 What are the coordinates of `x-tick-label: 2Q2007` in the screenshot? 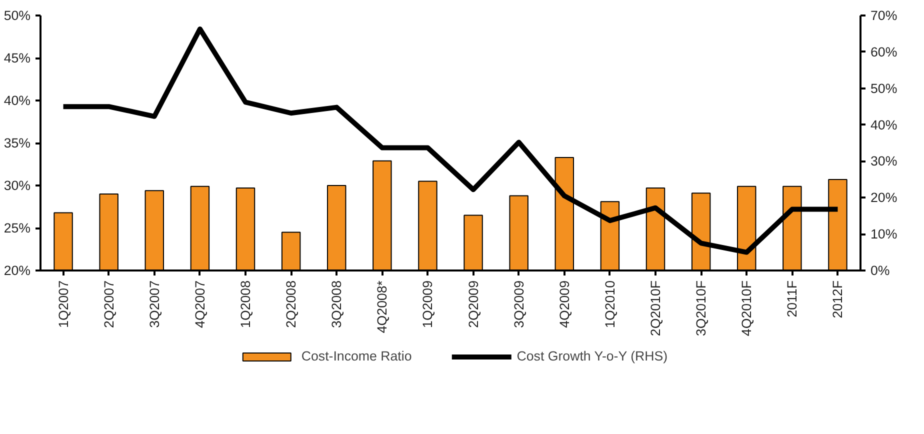 It's located at (108, 304).